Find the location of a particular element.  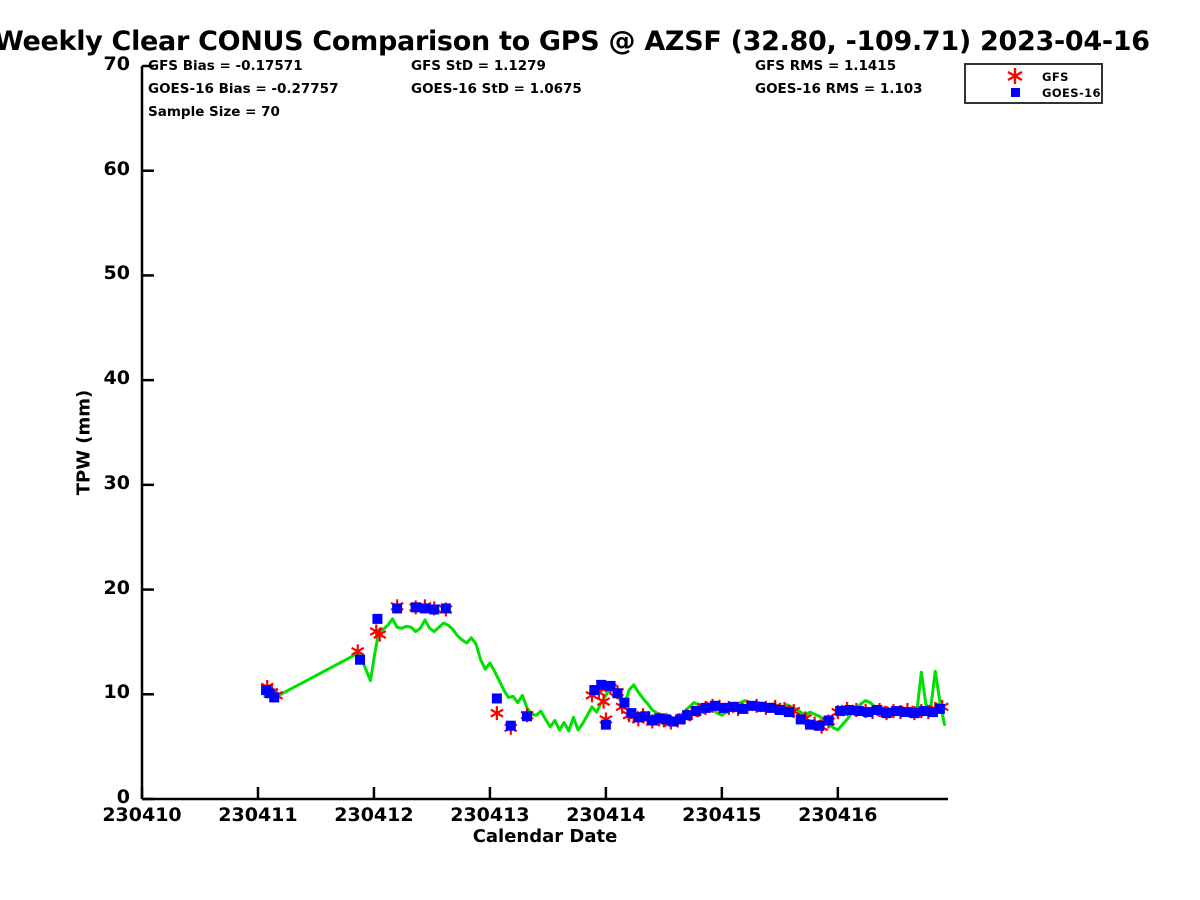

x-tick-label: 230411 is located at coordinates (258, 815).